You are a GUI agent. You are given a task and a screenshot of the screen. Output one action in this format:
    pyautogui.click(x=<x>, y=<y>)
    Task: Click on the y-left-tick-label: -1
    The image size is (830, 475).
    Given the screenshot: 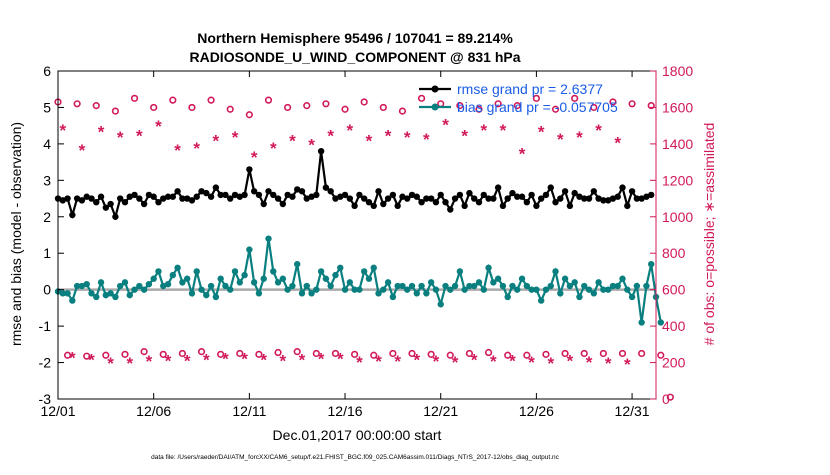 What is the action you would take?
    pyautogui.click(x=45, y=326)
    